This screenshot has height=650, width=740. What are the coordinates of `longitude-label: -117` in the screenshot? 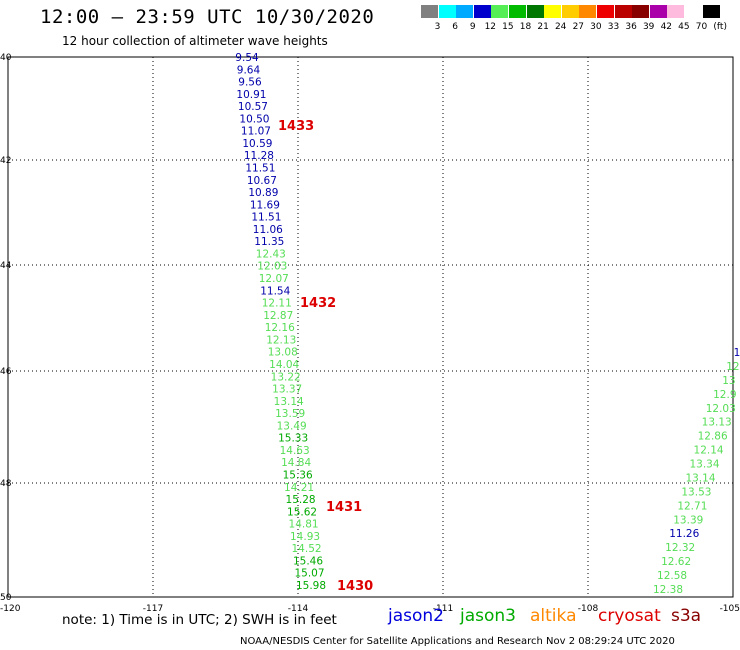 It's located at (153, 609).